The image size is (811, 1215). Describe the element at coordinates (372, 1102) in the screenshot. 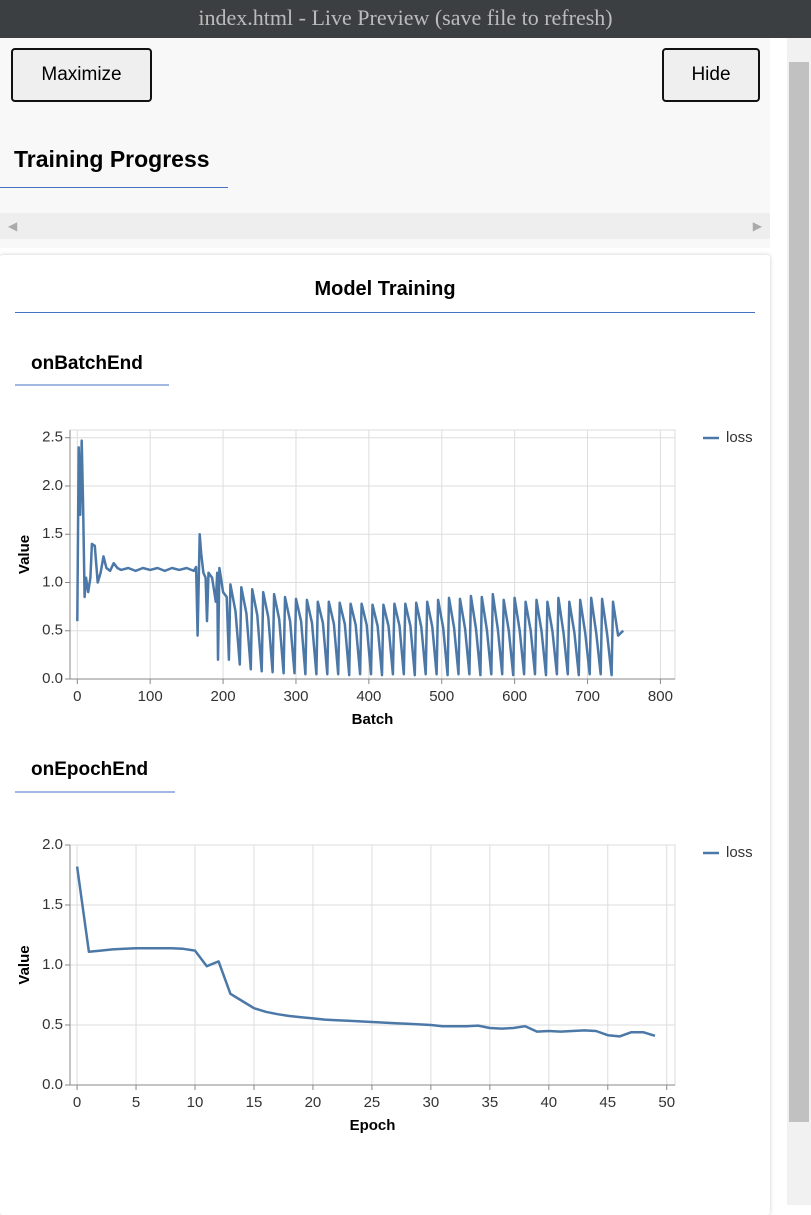

I see `x-tick-label: 25` at that location.